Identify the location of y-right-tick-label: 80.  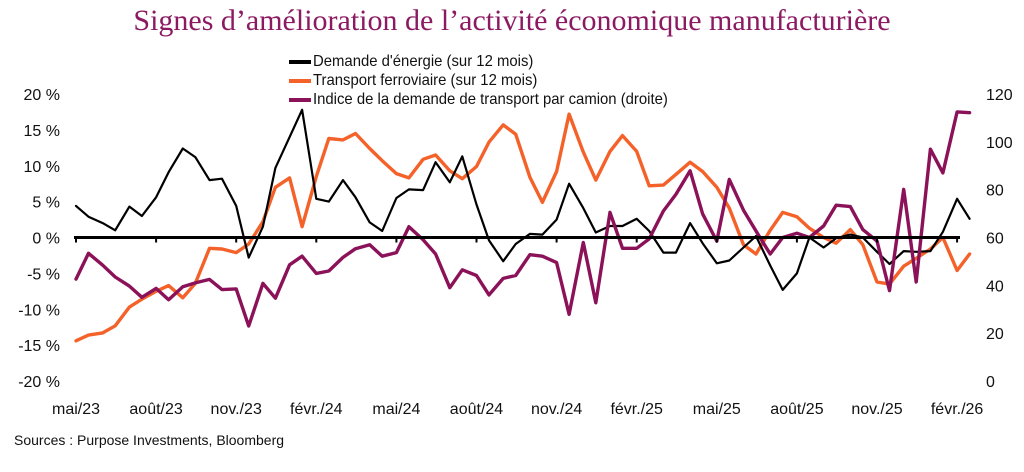
(995, 191).